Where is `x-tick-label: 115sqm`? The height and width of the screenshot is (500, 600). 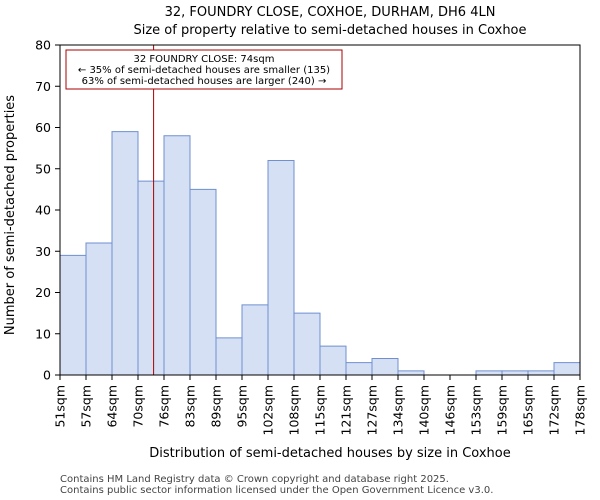 x-tick-label: 115sqm is located at coordinates (320, 410).